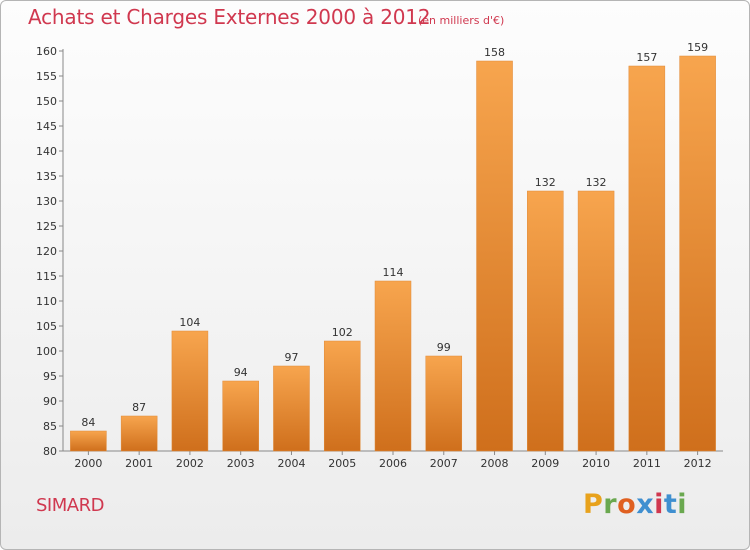  Describe the element at coordinates (190, 463) in the screenshot. I see `x-tick-label: 2002` at that location.